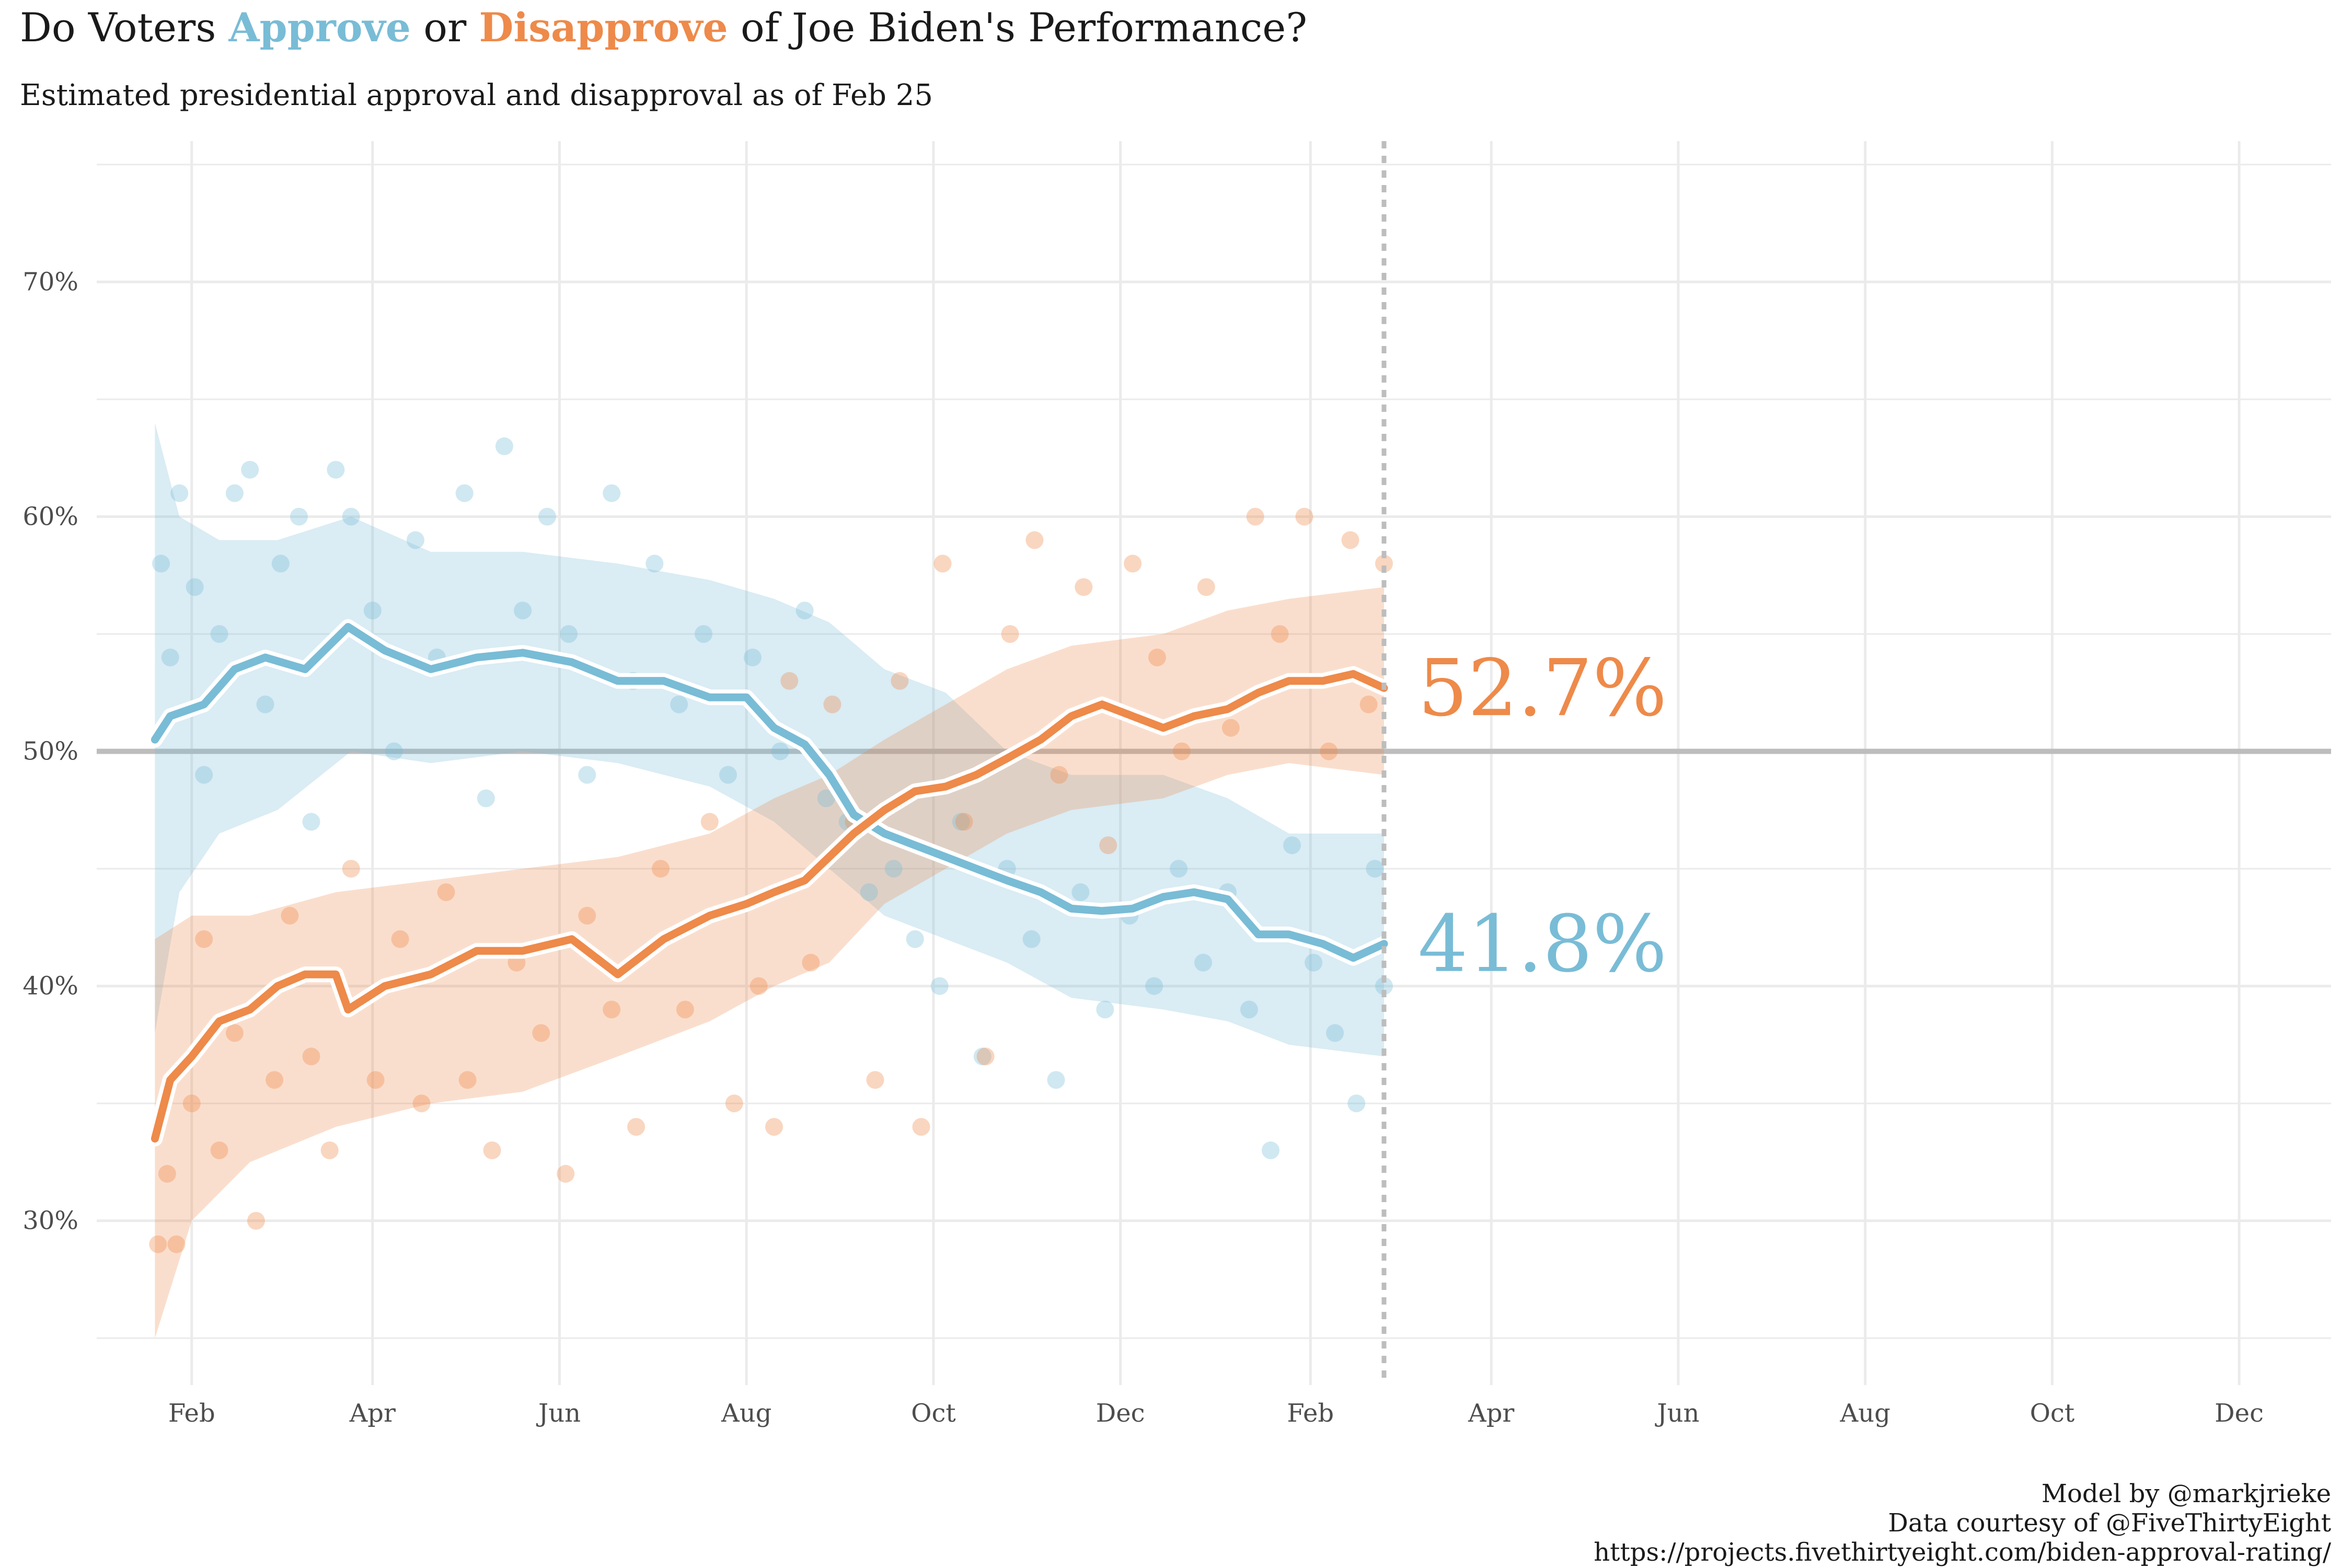  What do you see at coordinates (2109, 1523) in the screenshot?
I see `caption-data: Data courtesy of @FiveThirtyEight` at bounding box center [2109, 1523].